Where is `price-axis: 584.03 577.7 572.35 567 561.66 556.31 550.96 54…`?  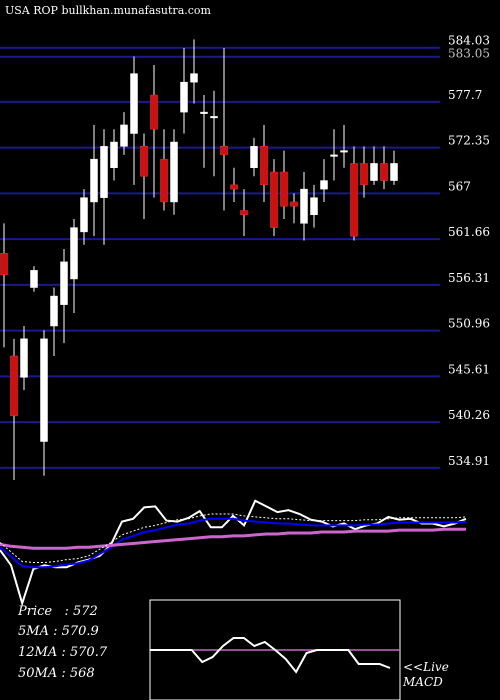 price-axis: 584.03 577.7 572.35 567 561.66 556.31 550.96 54… is located at coordinates (469, 251).